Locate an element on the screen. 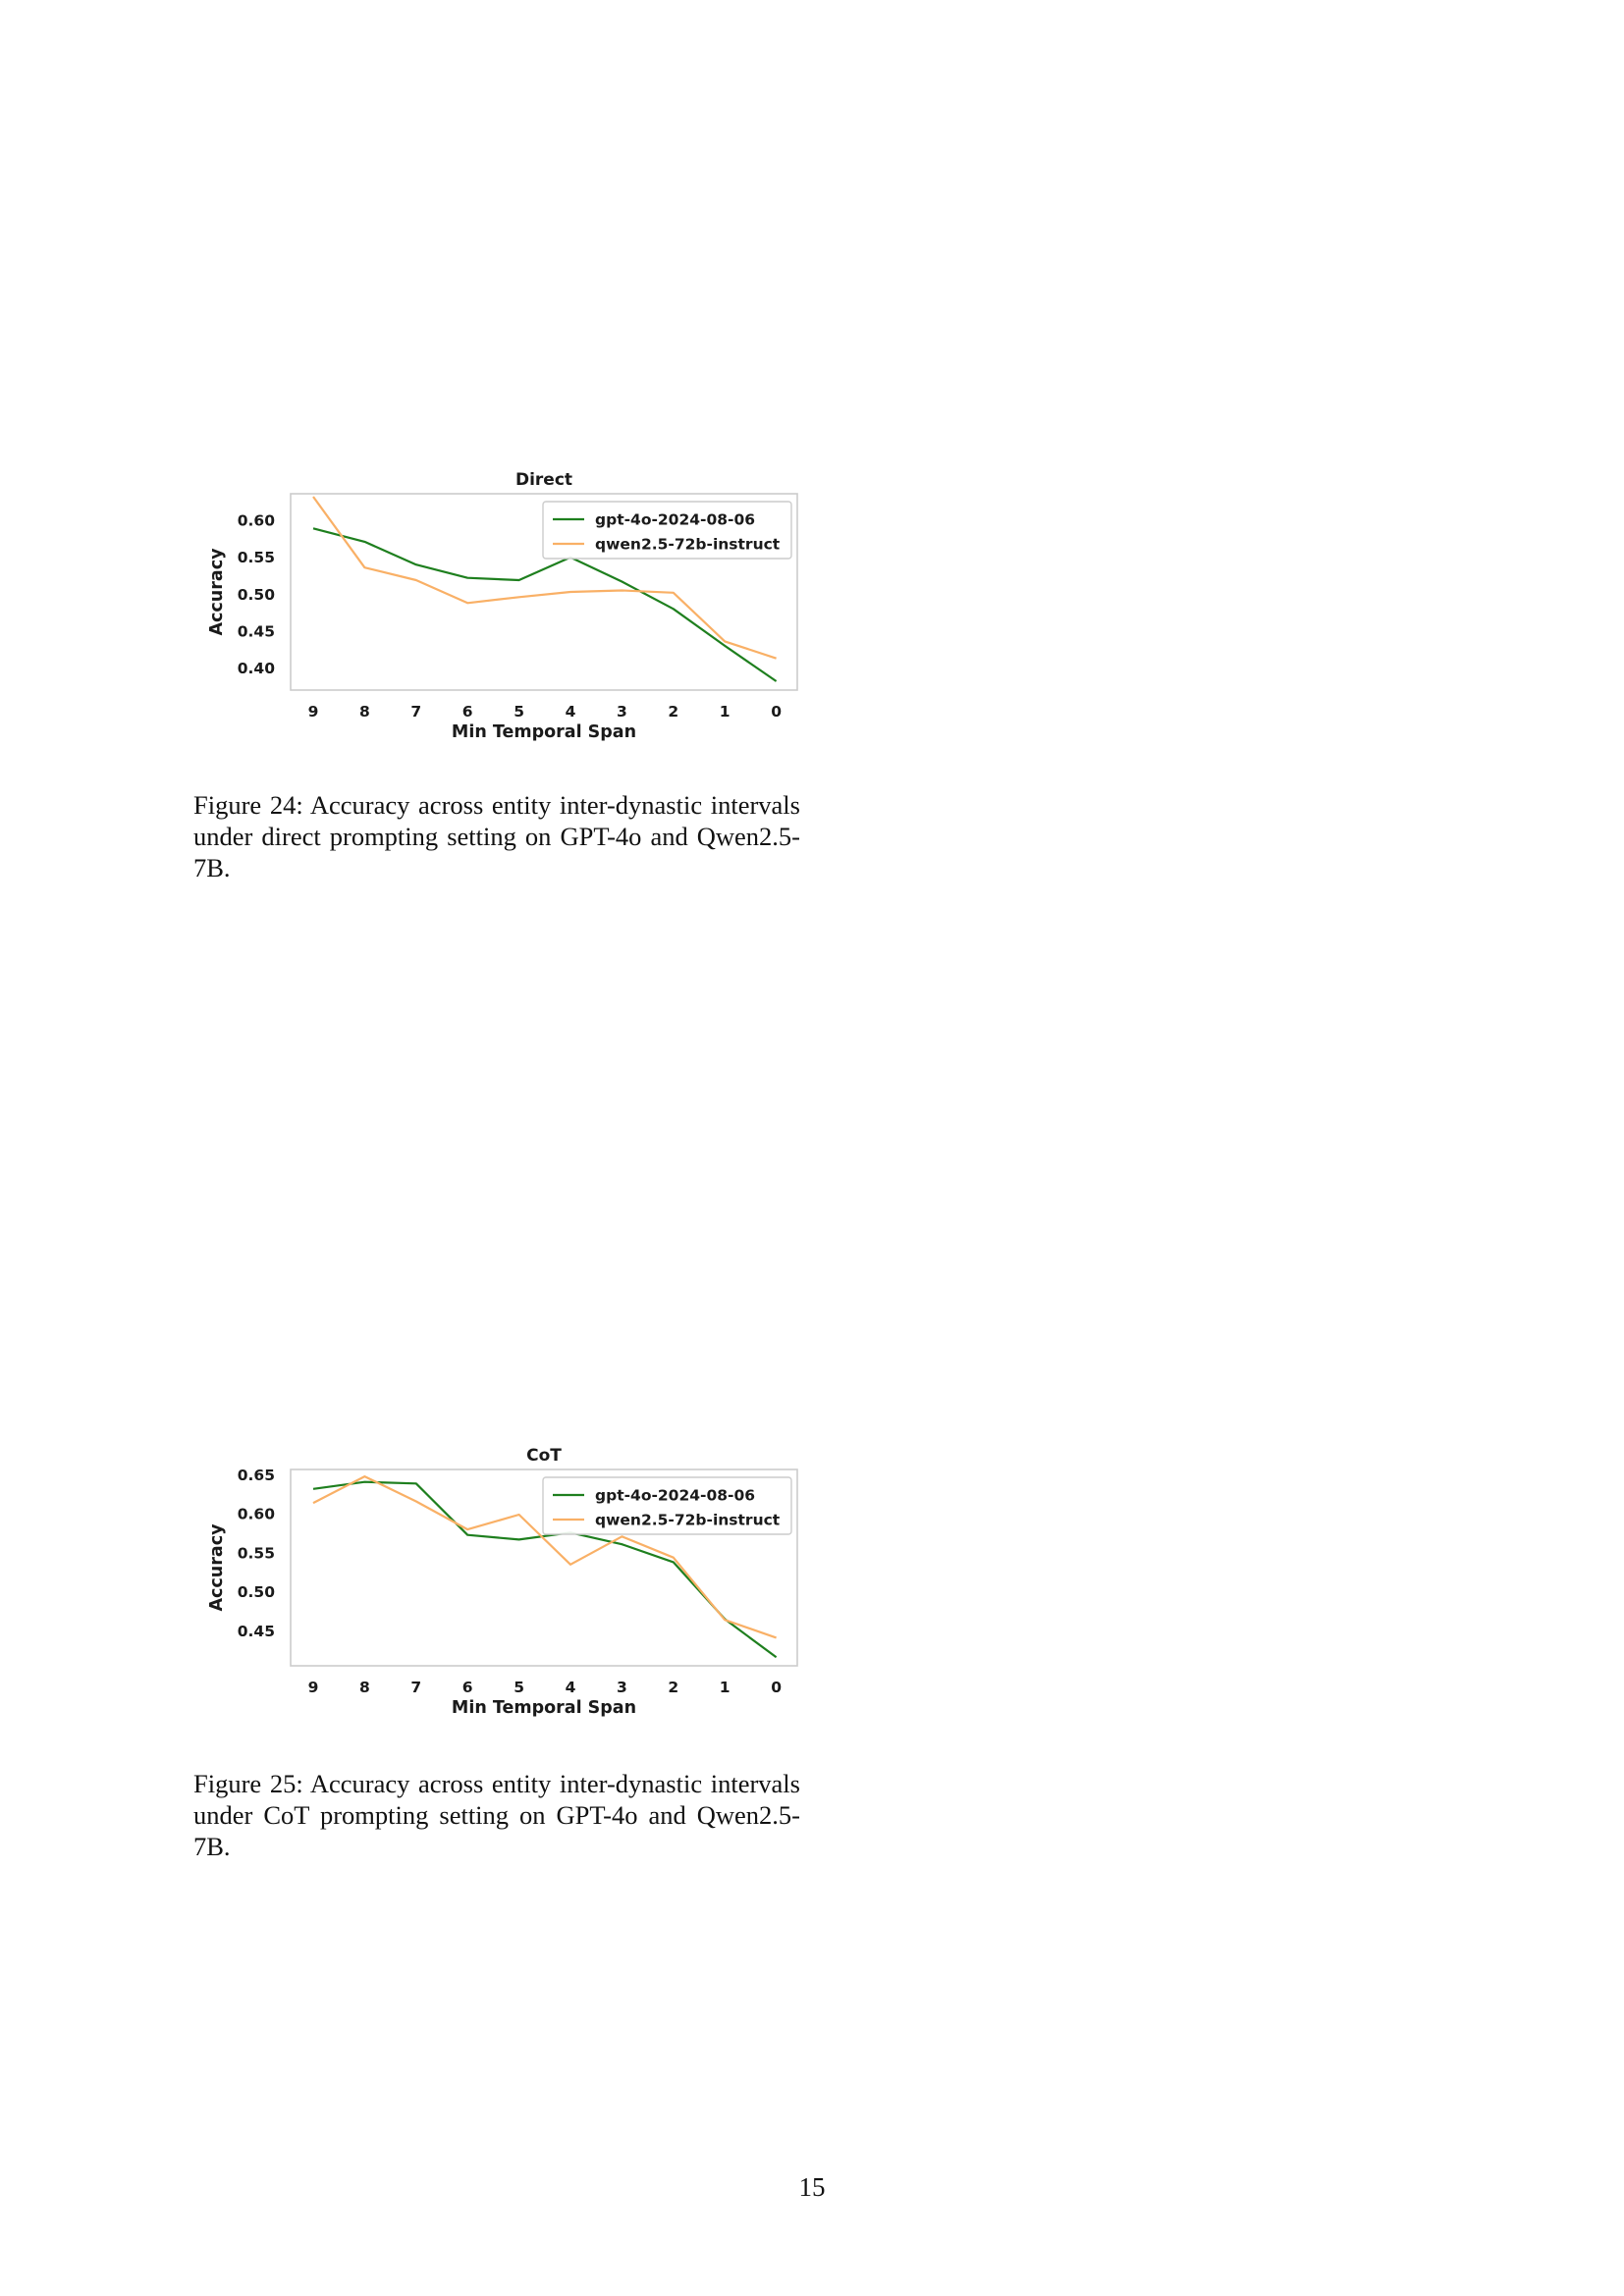 This screenshot has width=1624, height=2296. chart-title: Direct is located at coordinates (543, 480).